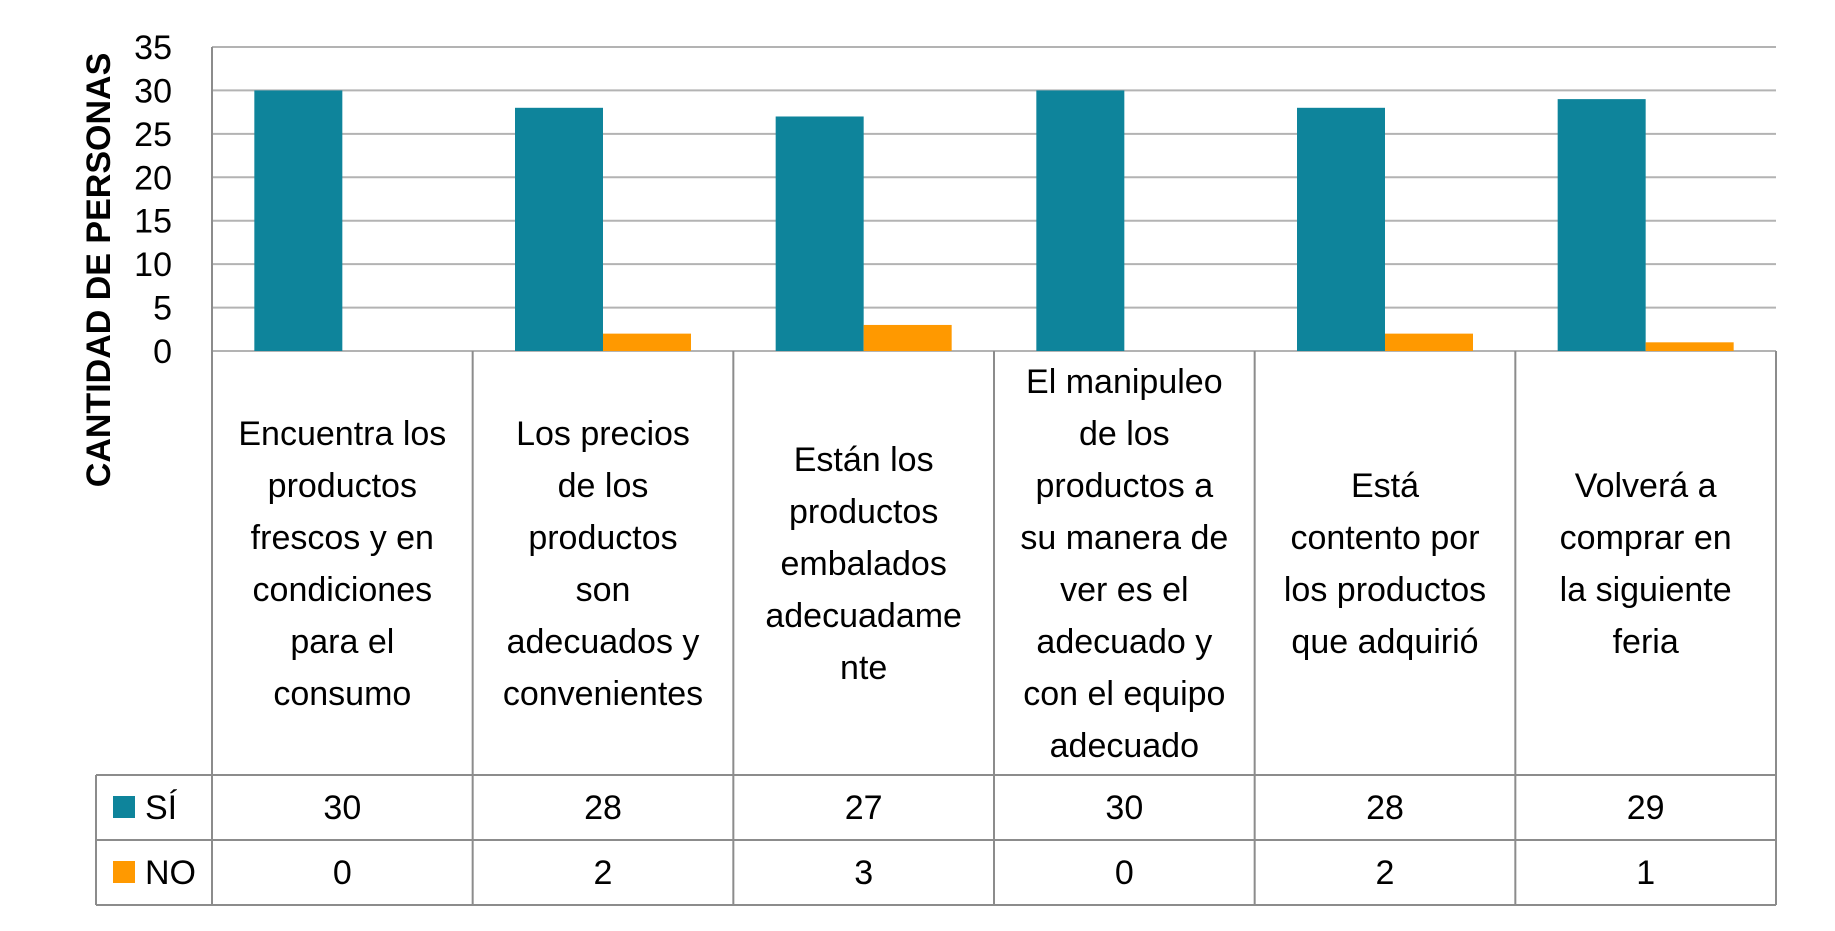 The width and height of the screenshot is (1835, 931). I want to click on category-label-line: frescos y en, so click(342, 538).